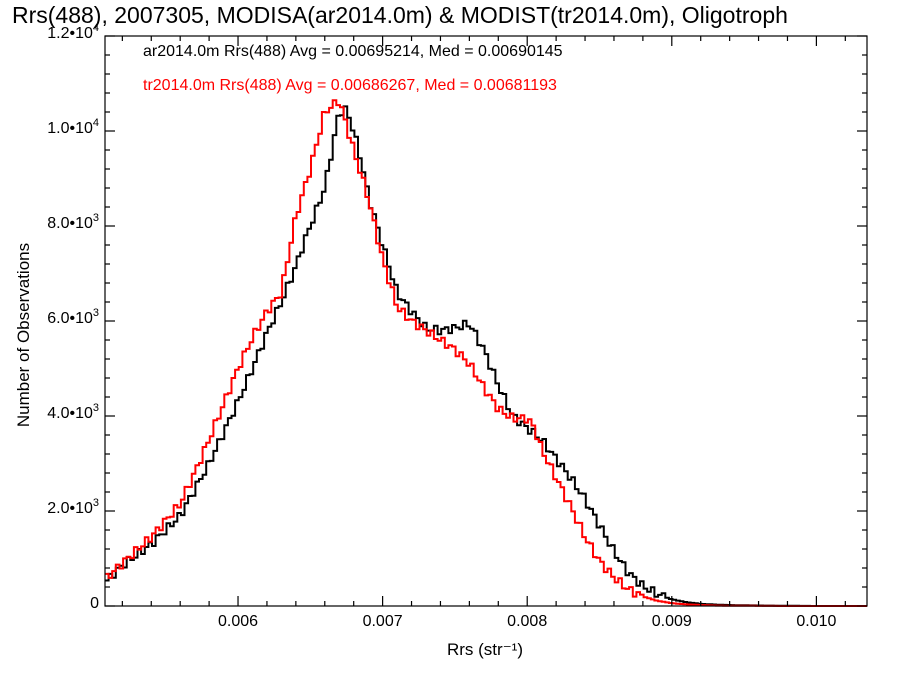  Describe the element at coordinates (70, 128) in the screenshot. I see `y-tick-mantissa: 1.0•10` at that location.